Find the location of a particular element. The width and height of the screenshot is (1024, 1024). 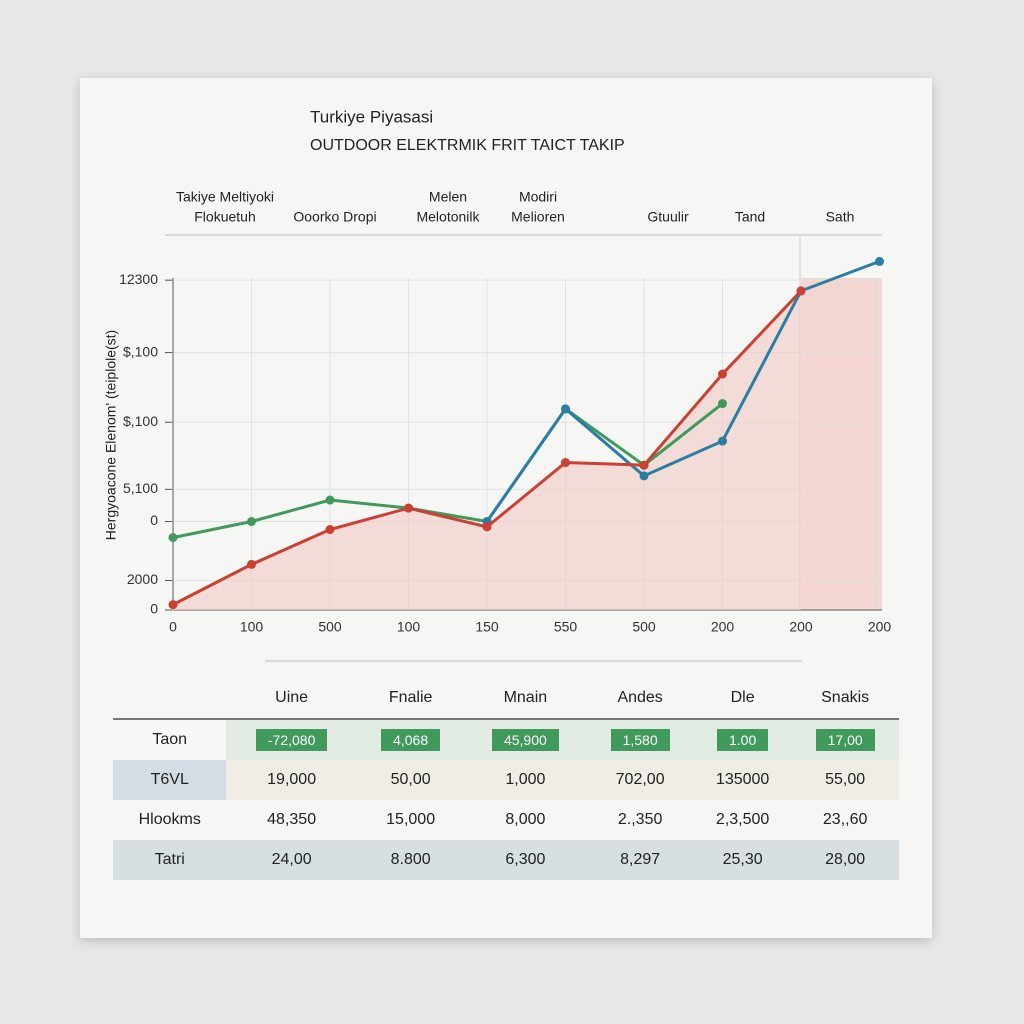

row: T6VL 19,000 50,00 1,000 702,00 135000 55,00 is located at coordinates (506, 780).